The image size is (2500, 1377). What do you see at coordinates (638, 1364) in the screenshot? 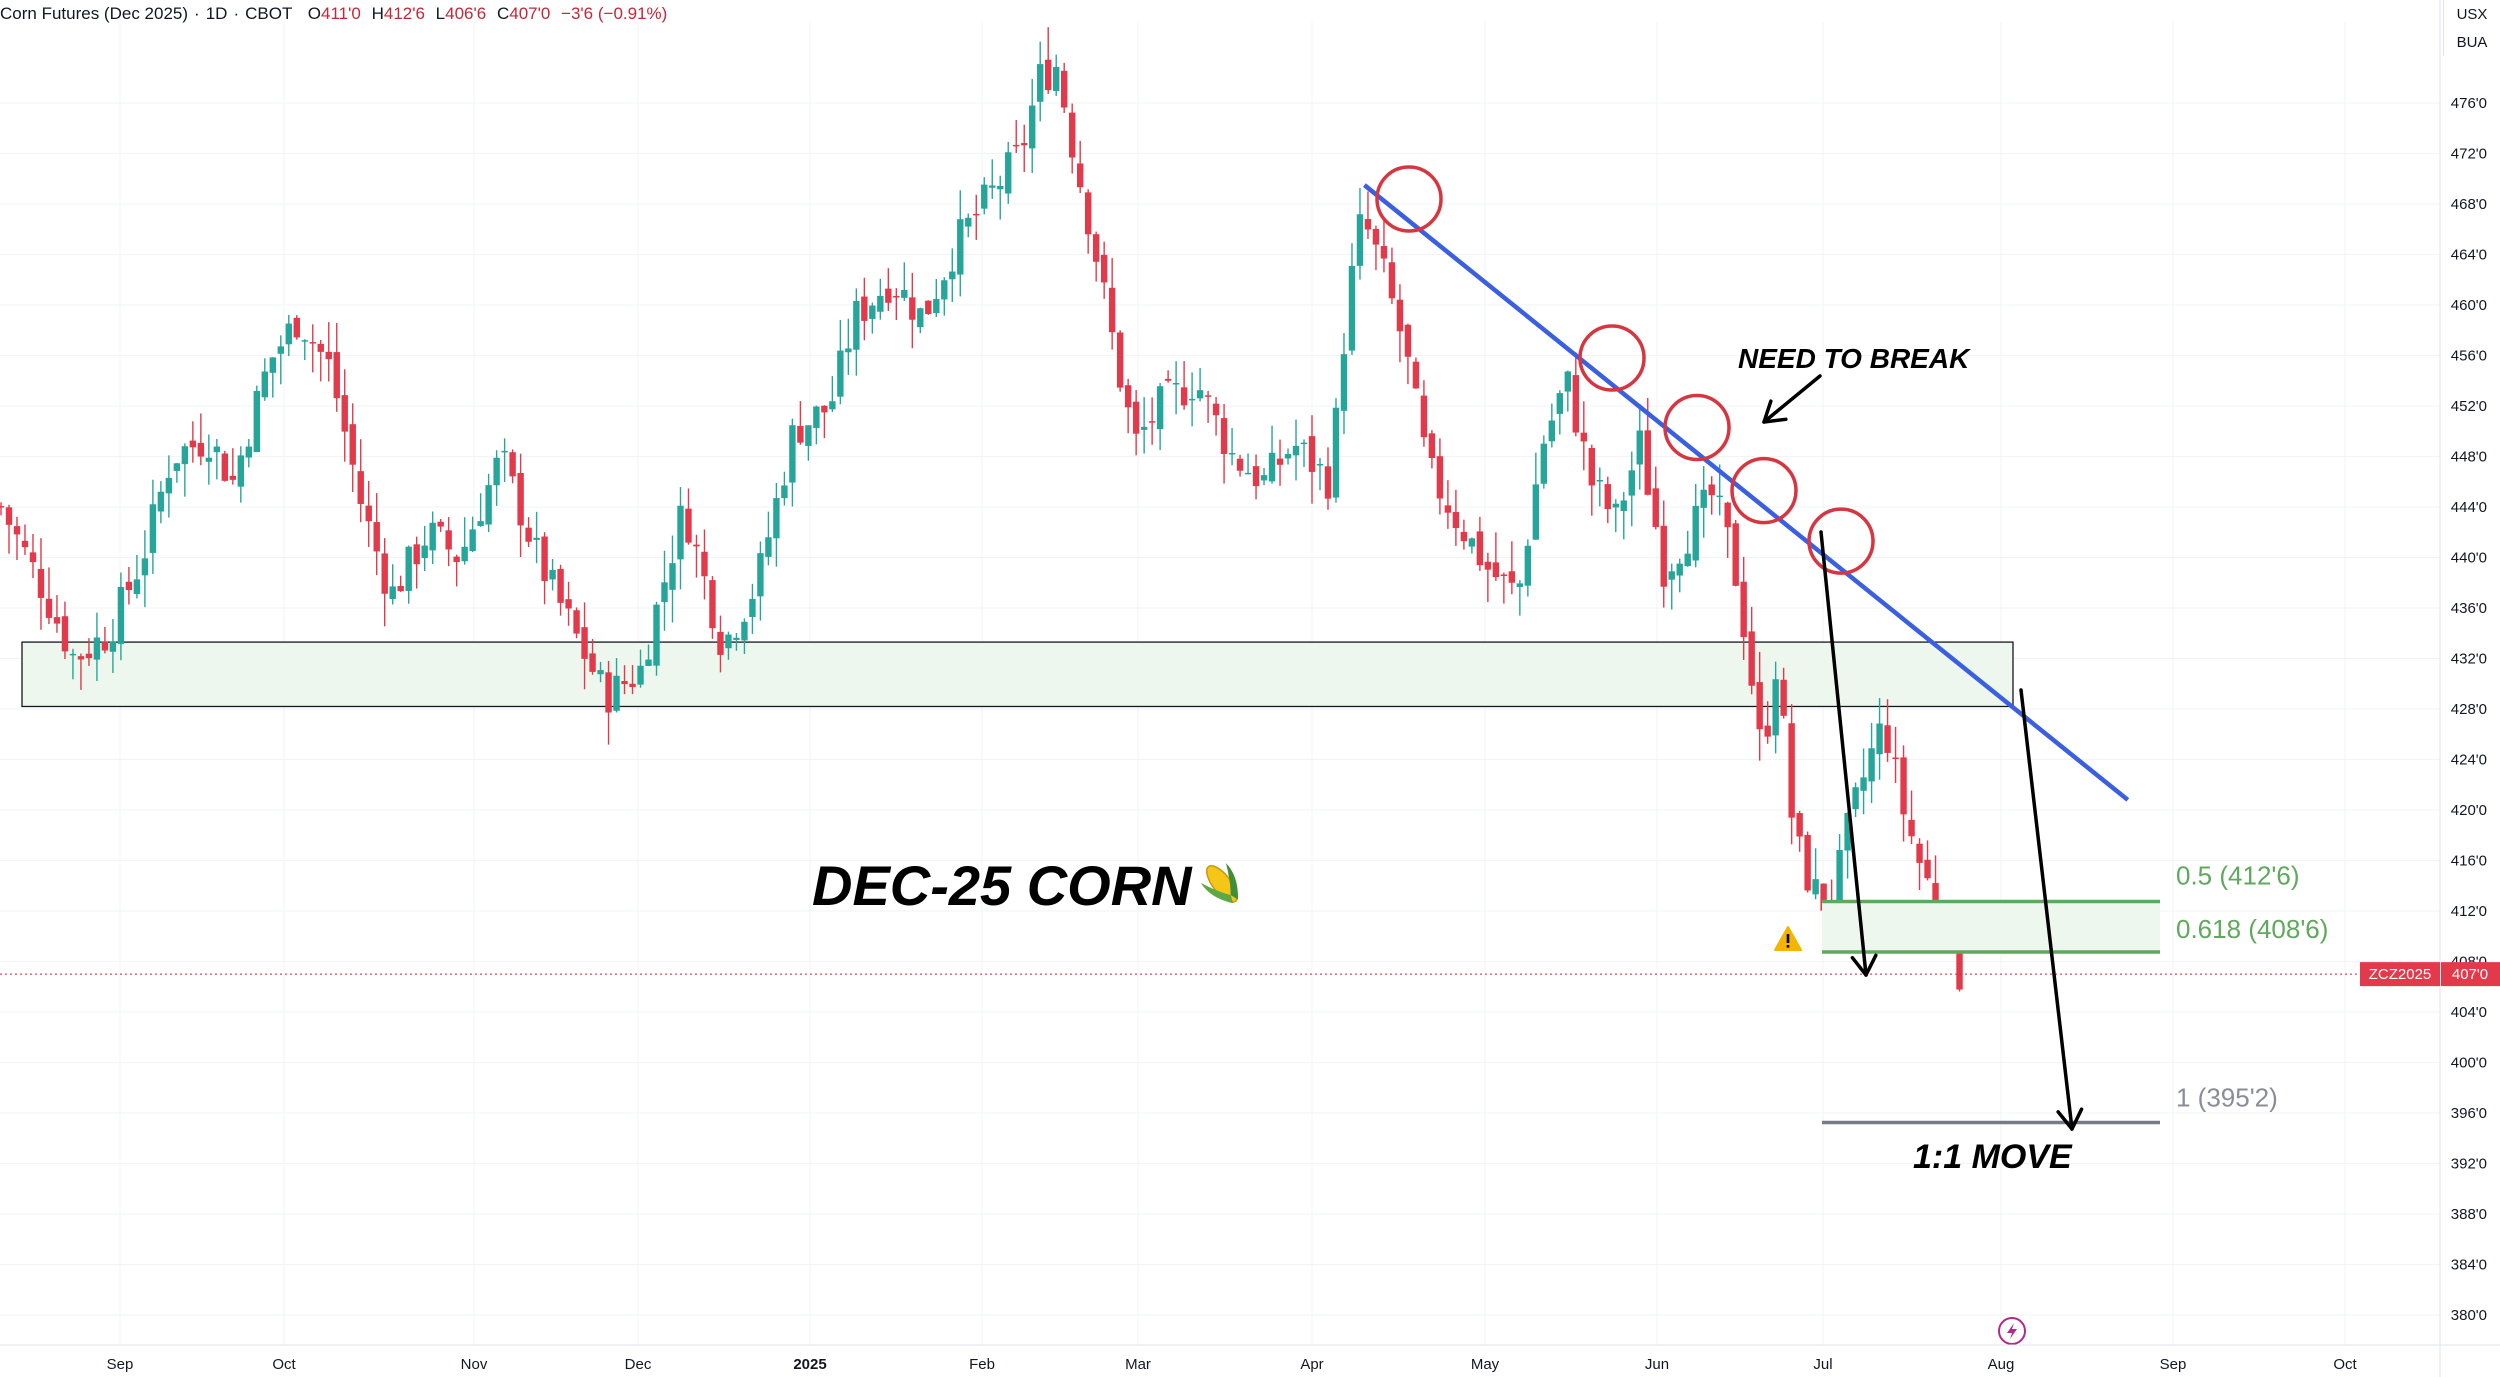
I see `x-tick-label: Dec` at bounding box center [638, 1364].